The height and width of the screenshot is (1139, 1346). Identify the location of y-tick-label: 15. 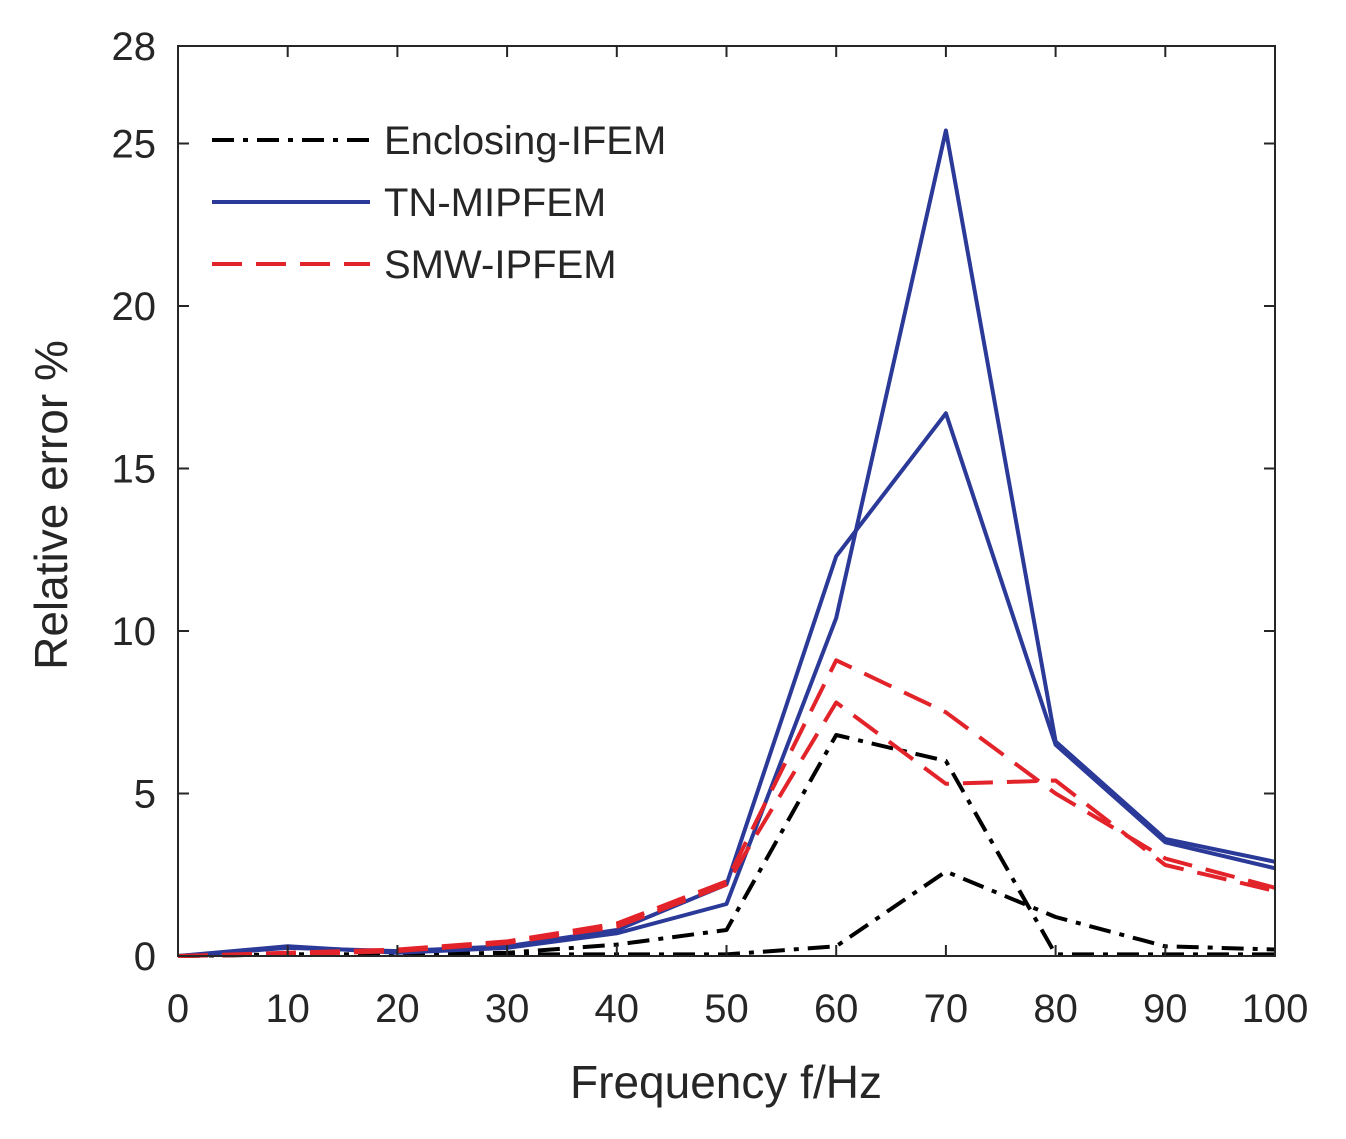
(134, 470).